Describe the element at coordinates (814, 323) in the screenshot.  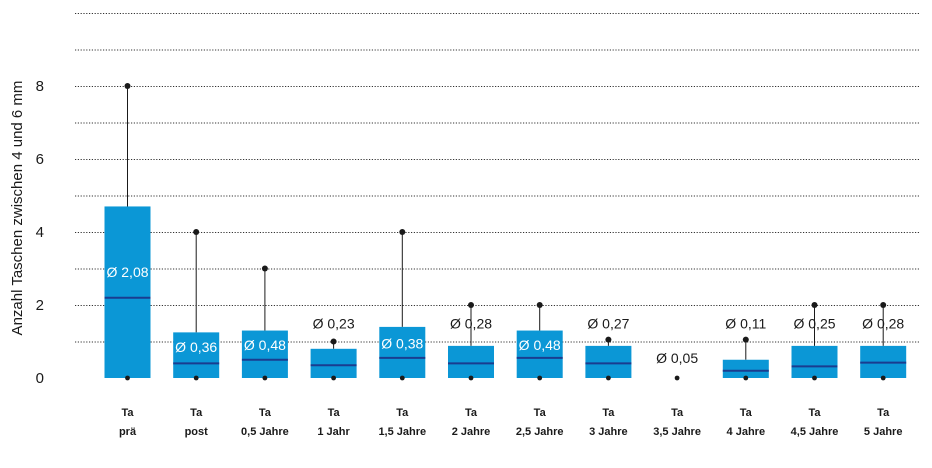
I see `mean-label: Ø 0,25` at that location.